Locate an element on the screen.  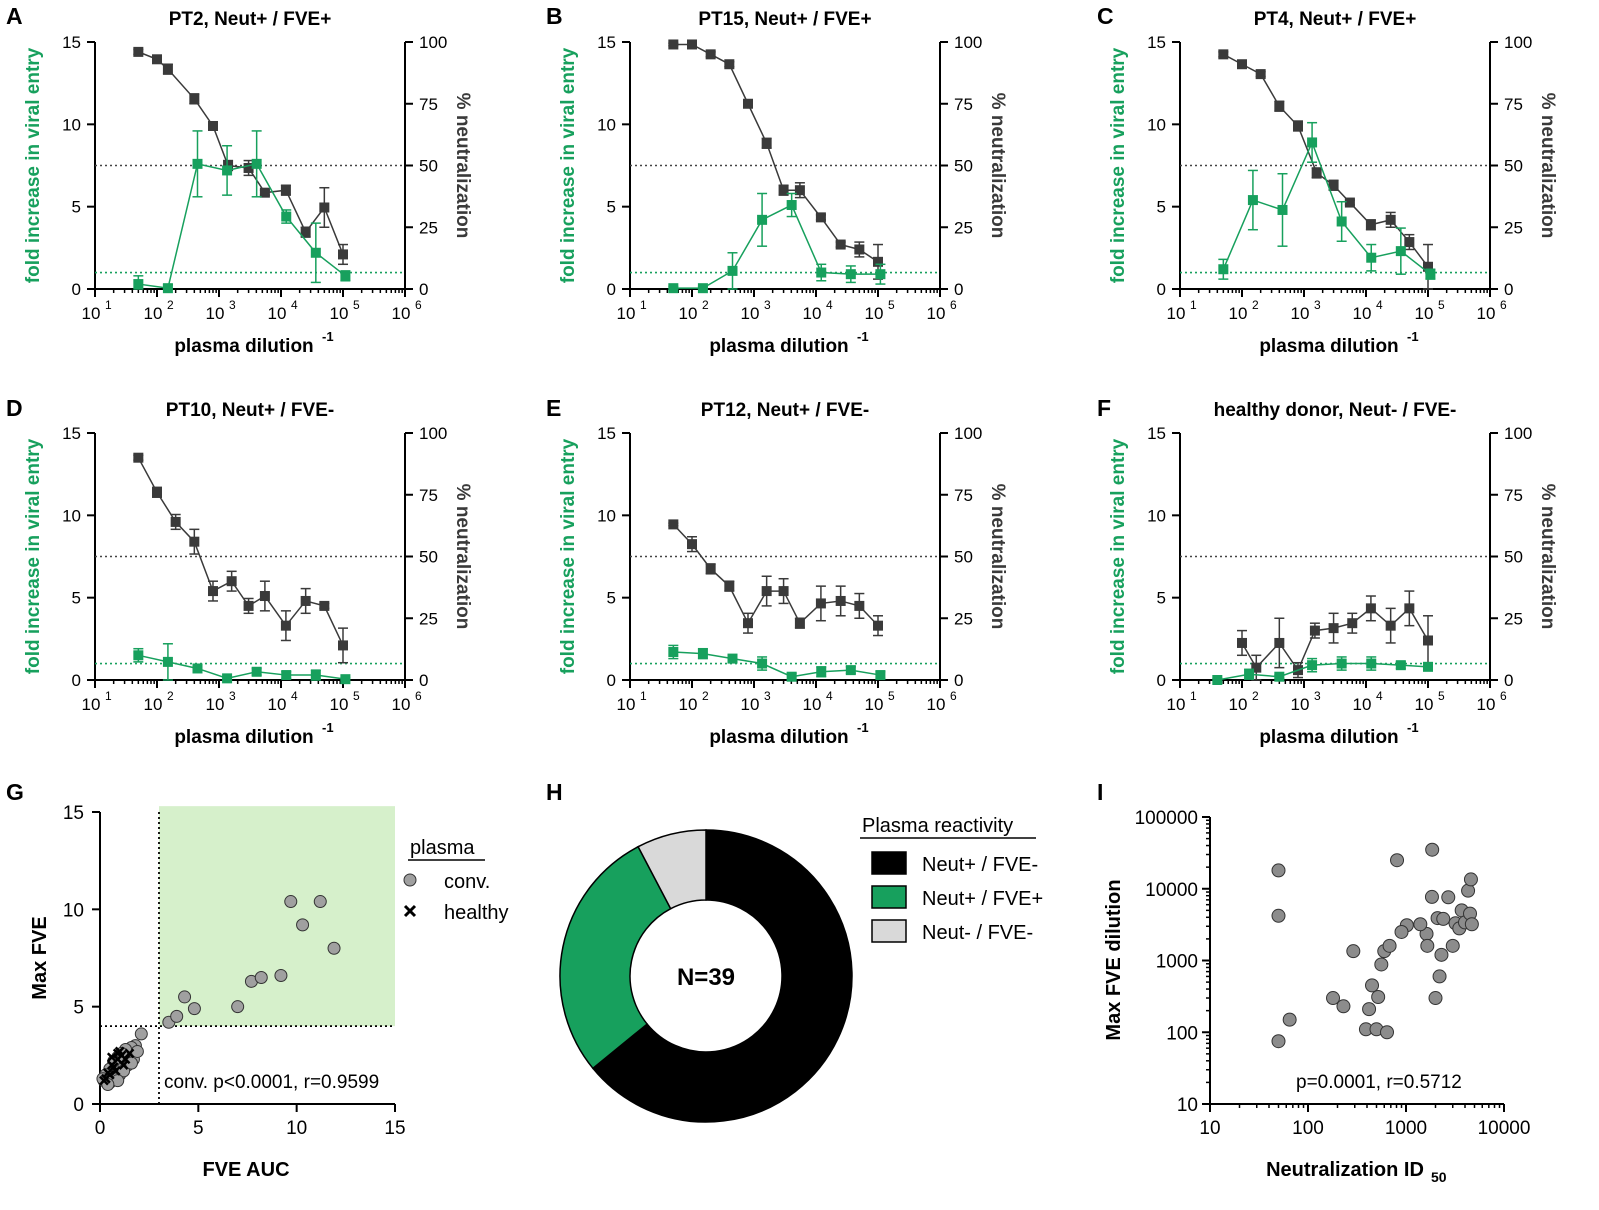
left-axis-label: fold increase in viral entry is located at coordinates (1118, 556).